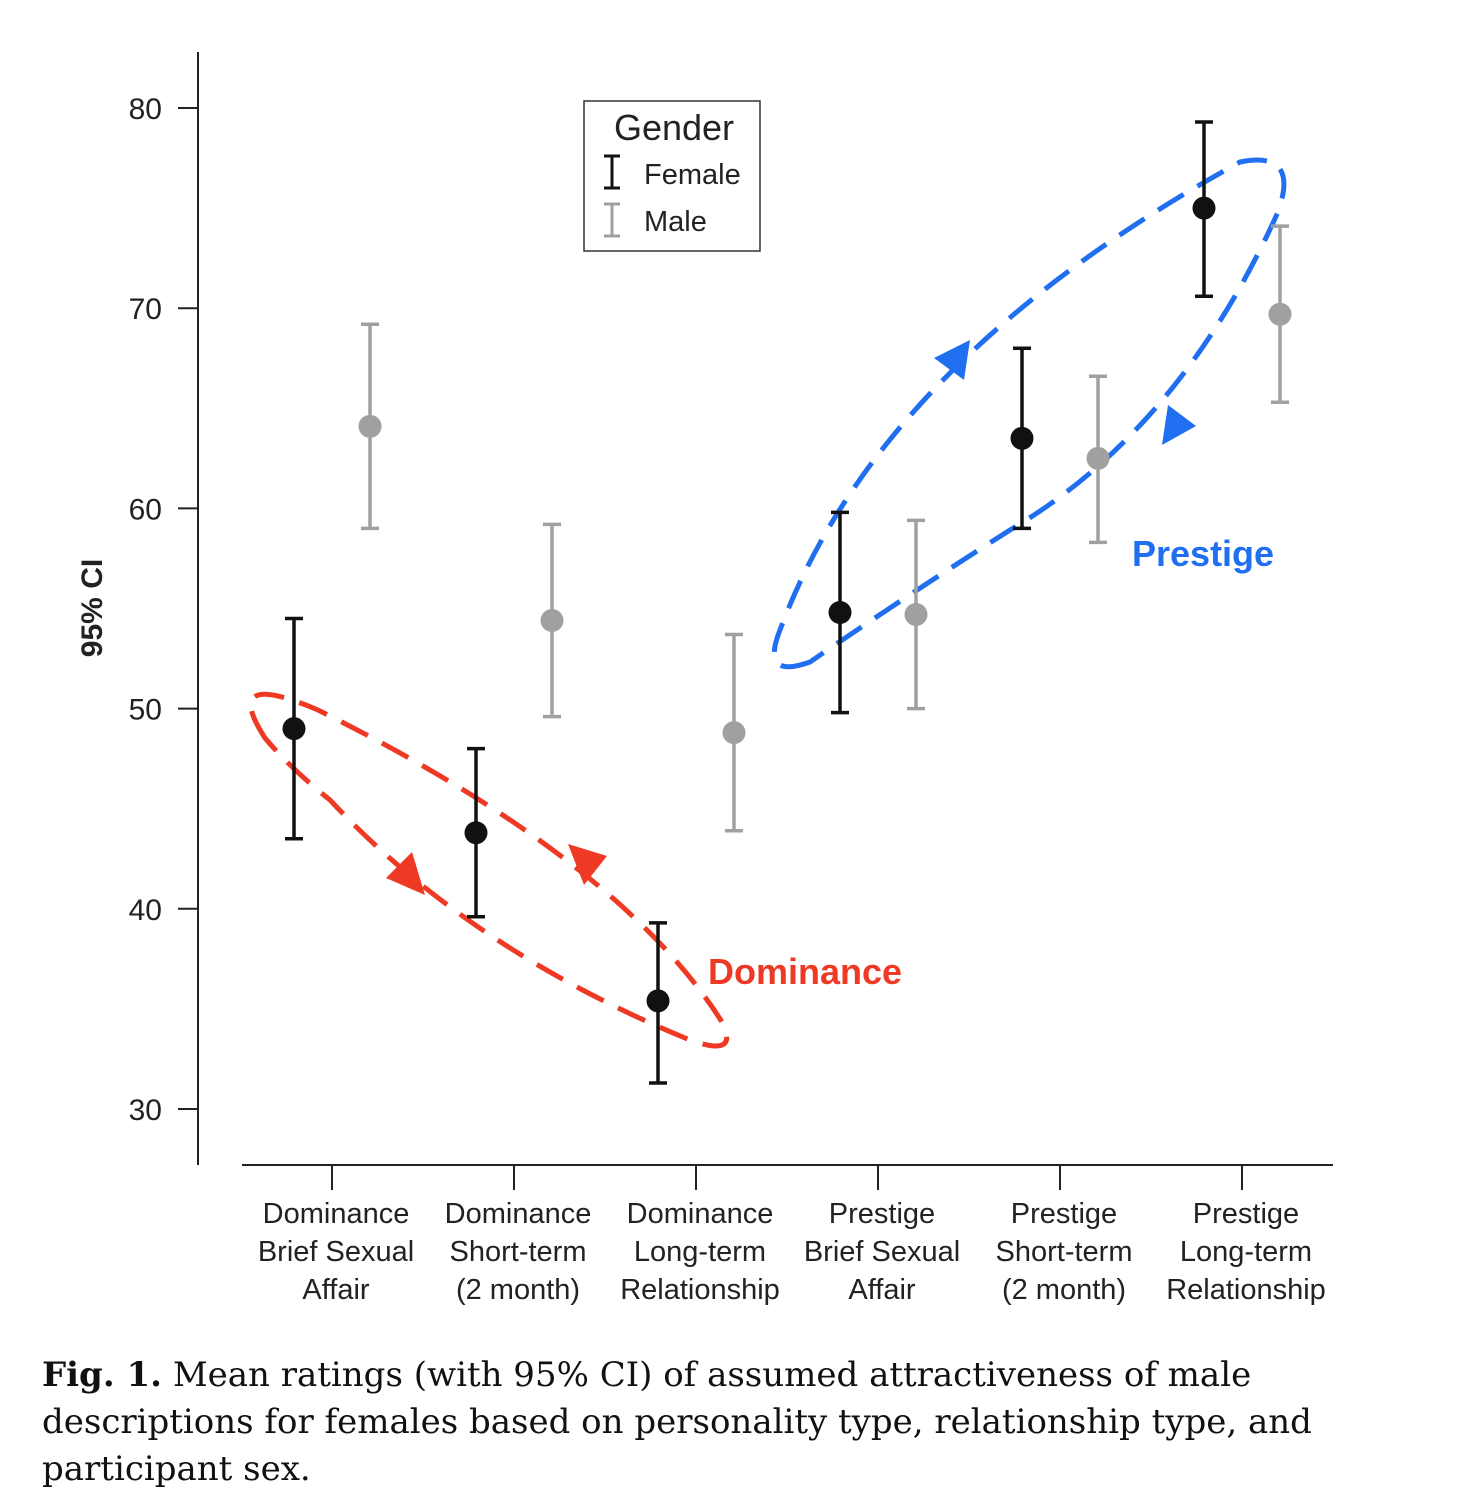 The image size is (1460, 1493). What do you see at coordinates (405, 873) in the screenshot?
I see `dominance-arrow-down` at bounding box center [405, 873].